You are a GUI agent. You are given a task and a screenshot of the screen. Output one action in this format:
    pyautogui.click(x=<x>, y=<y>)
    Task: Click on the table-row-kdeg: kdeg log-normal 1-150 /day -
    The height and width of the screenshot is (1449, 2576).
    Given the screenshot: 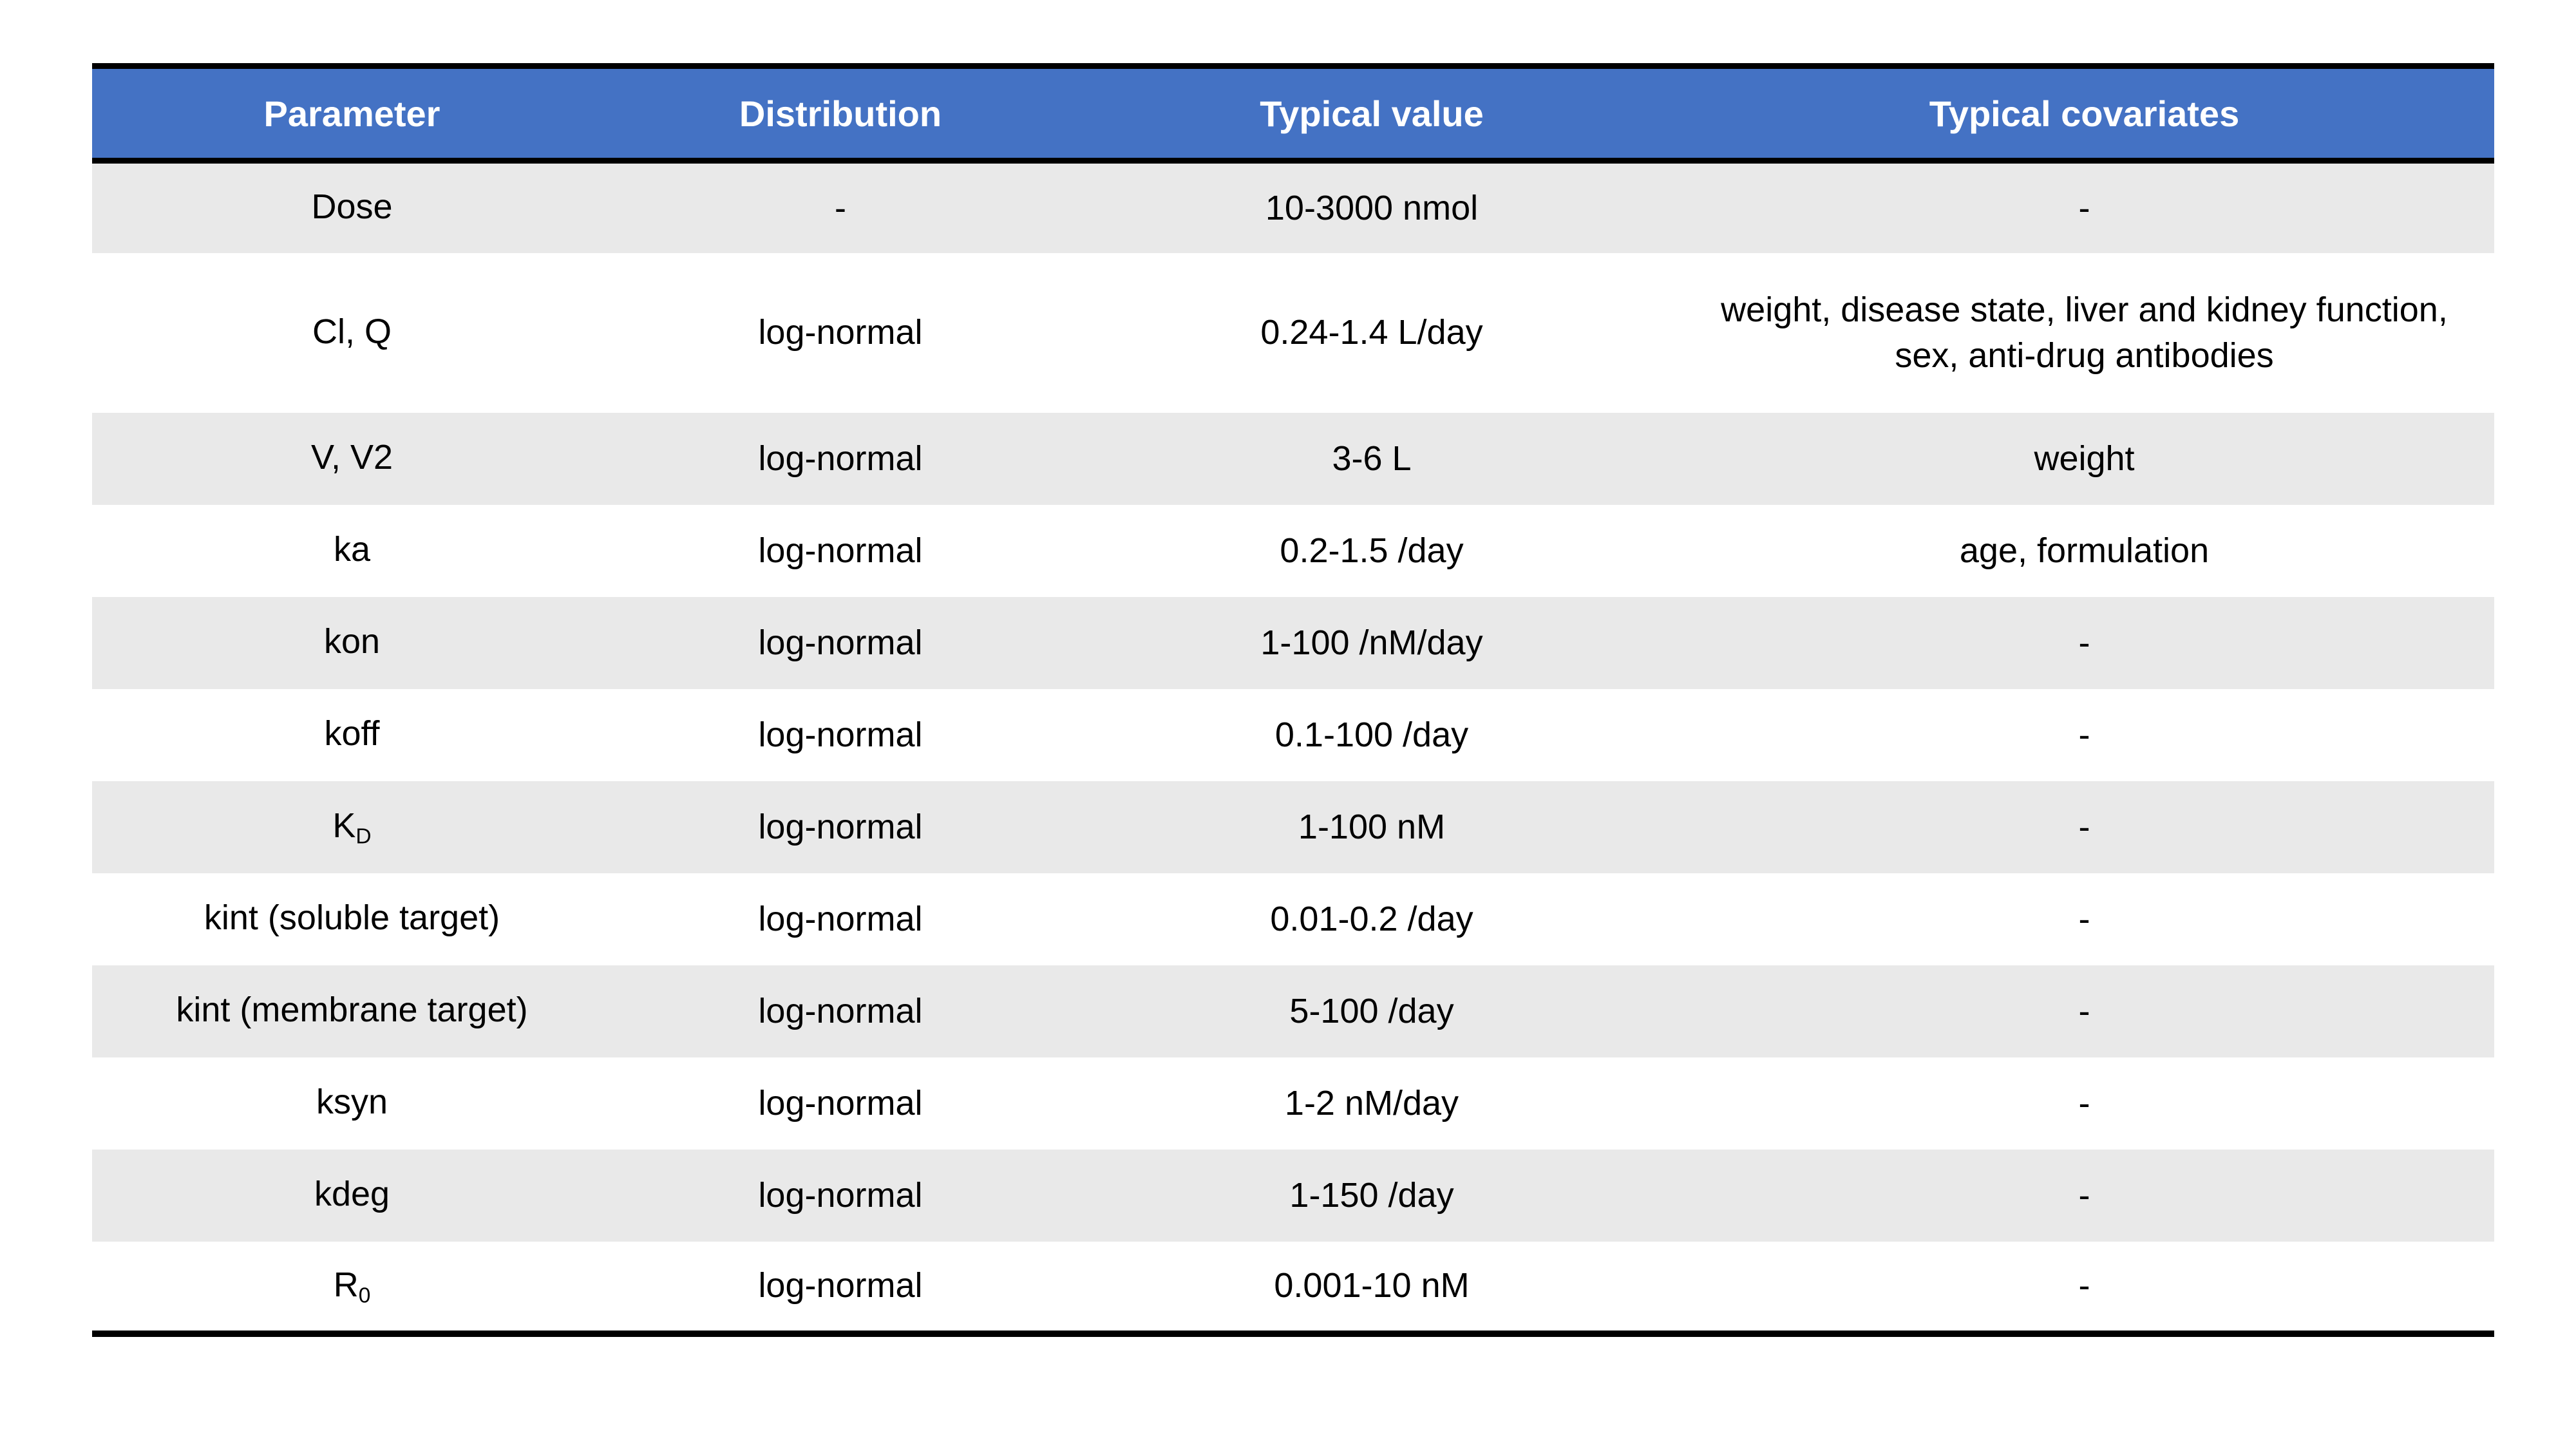 What is the action you would take?
    pyautogui.click(x=1293, y=1195)
    